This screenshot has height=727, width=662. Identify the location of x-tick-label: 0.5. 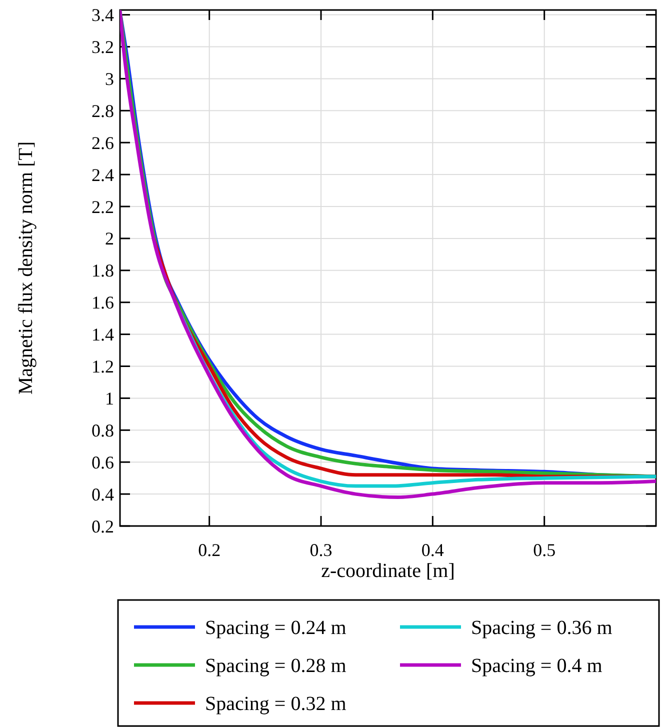
(544, 550).